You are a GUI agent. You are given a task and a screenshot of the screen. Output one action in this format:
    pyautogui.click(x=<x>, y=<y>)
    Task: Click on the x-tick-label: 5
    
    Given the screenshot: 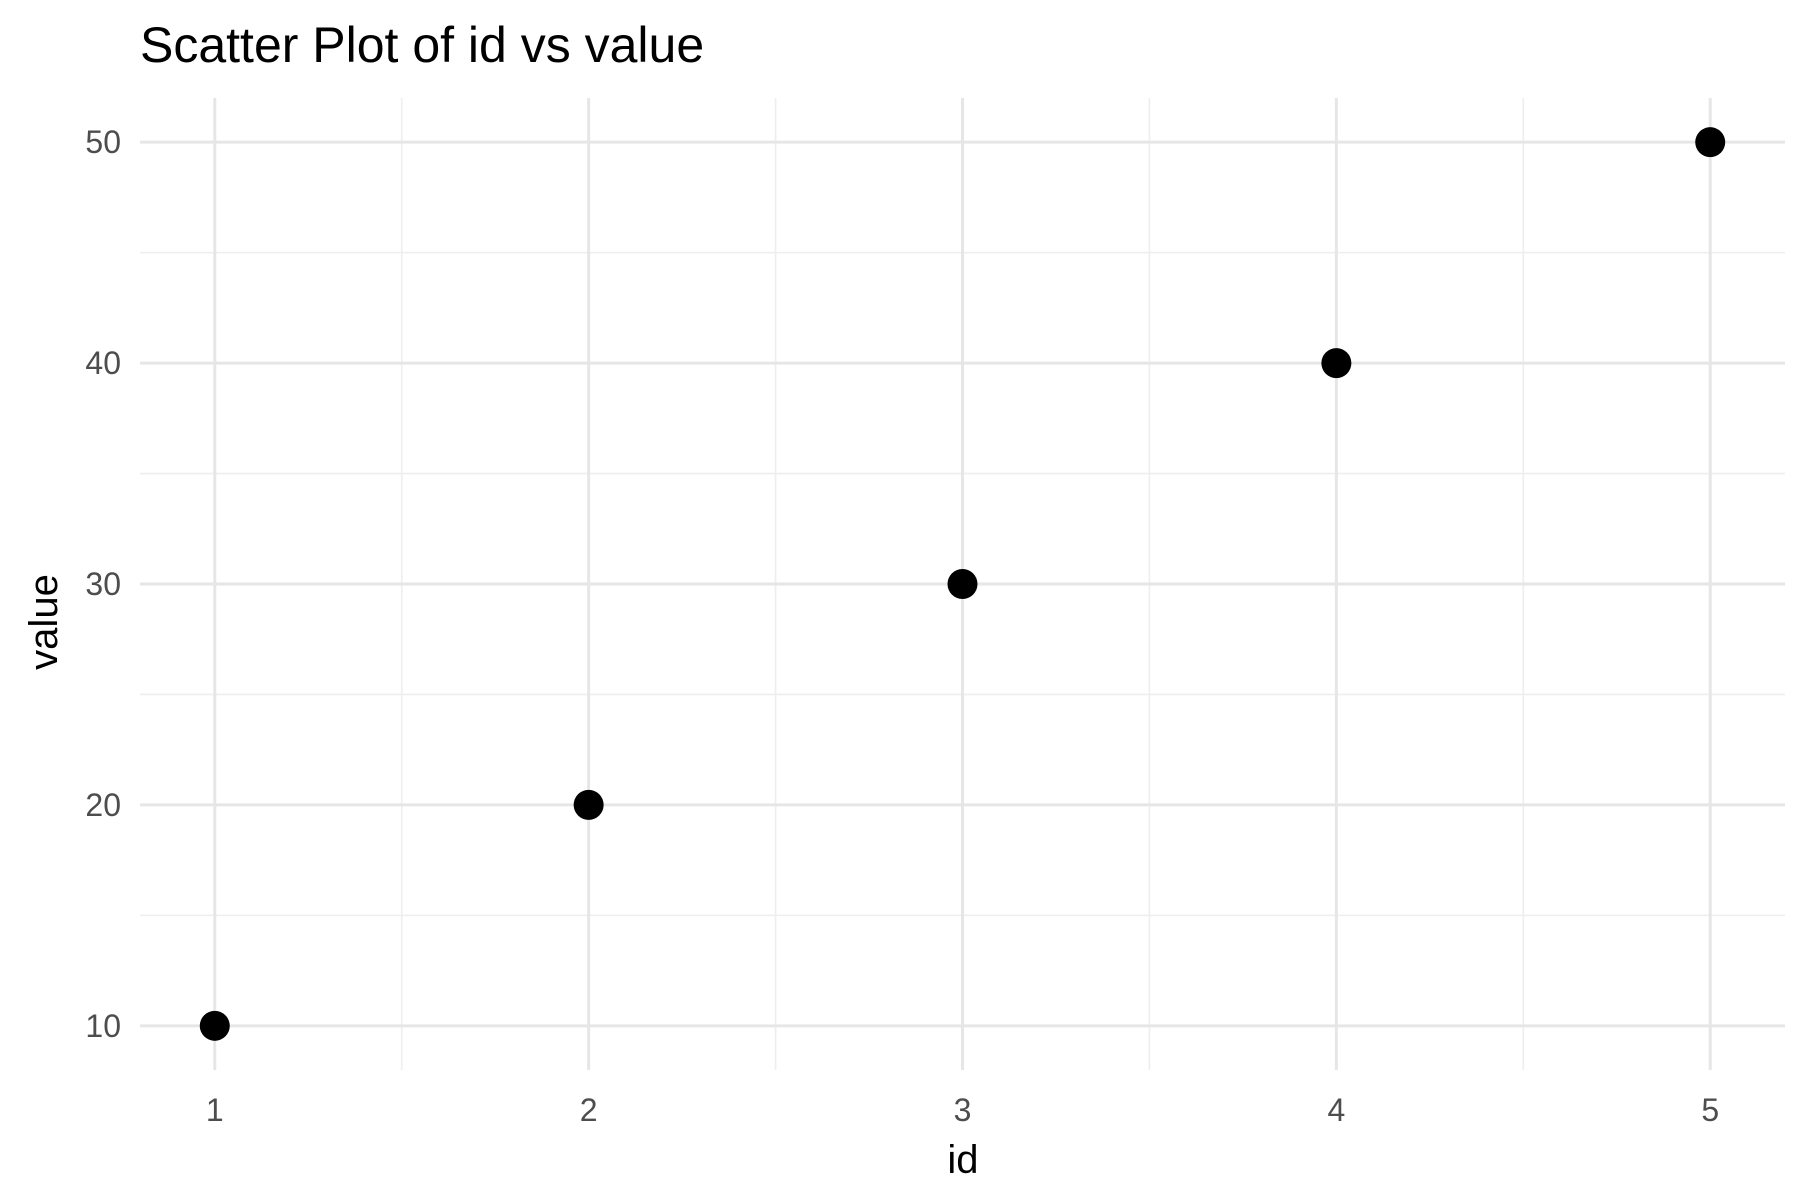 What is the action you would take?
    pyautogui.click(x=1710, y=1110)
    